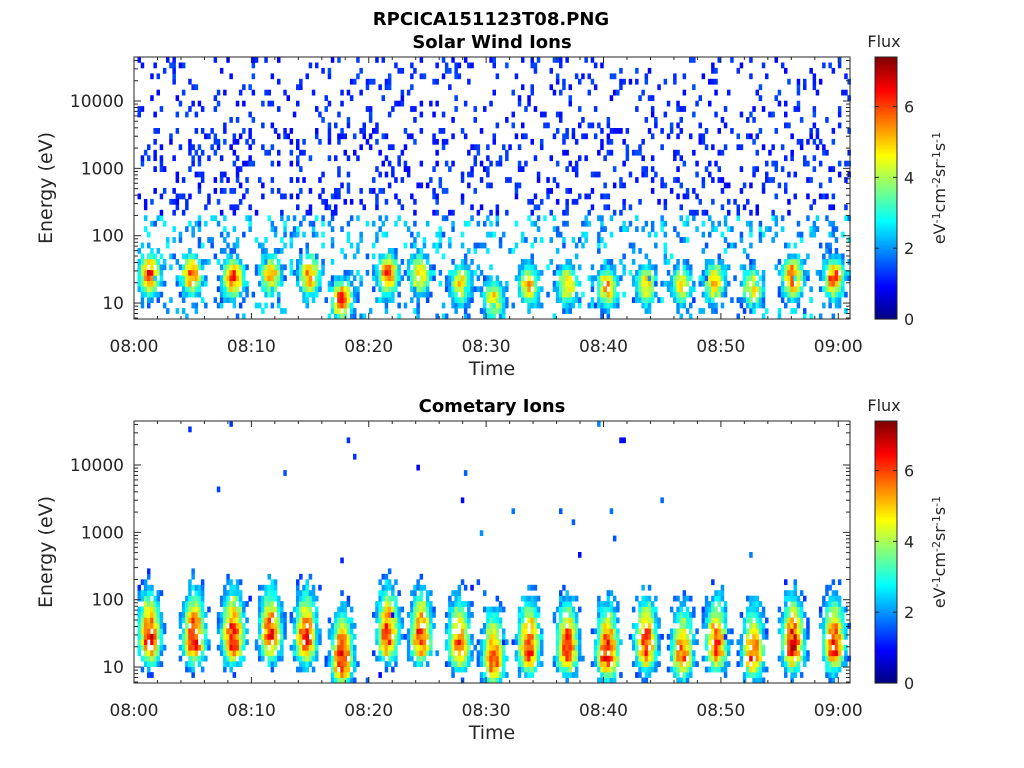  Describe the element at coordinates (491, 19) in the screenshot. I see `figure-title: RPCICA151123T08.PNG` at that location.